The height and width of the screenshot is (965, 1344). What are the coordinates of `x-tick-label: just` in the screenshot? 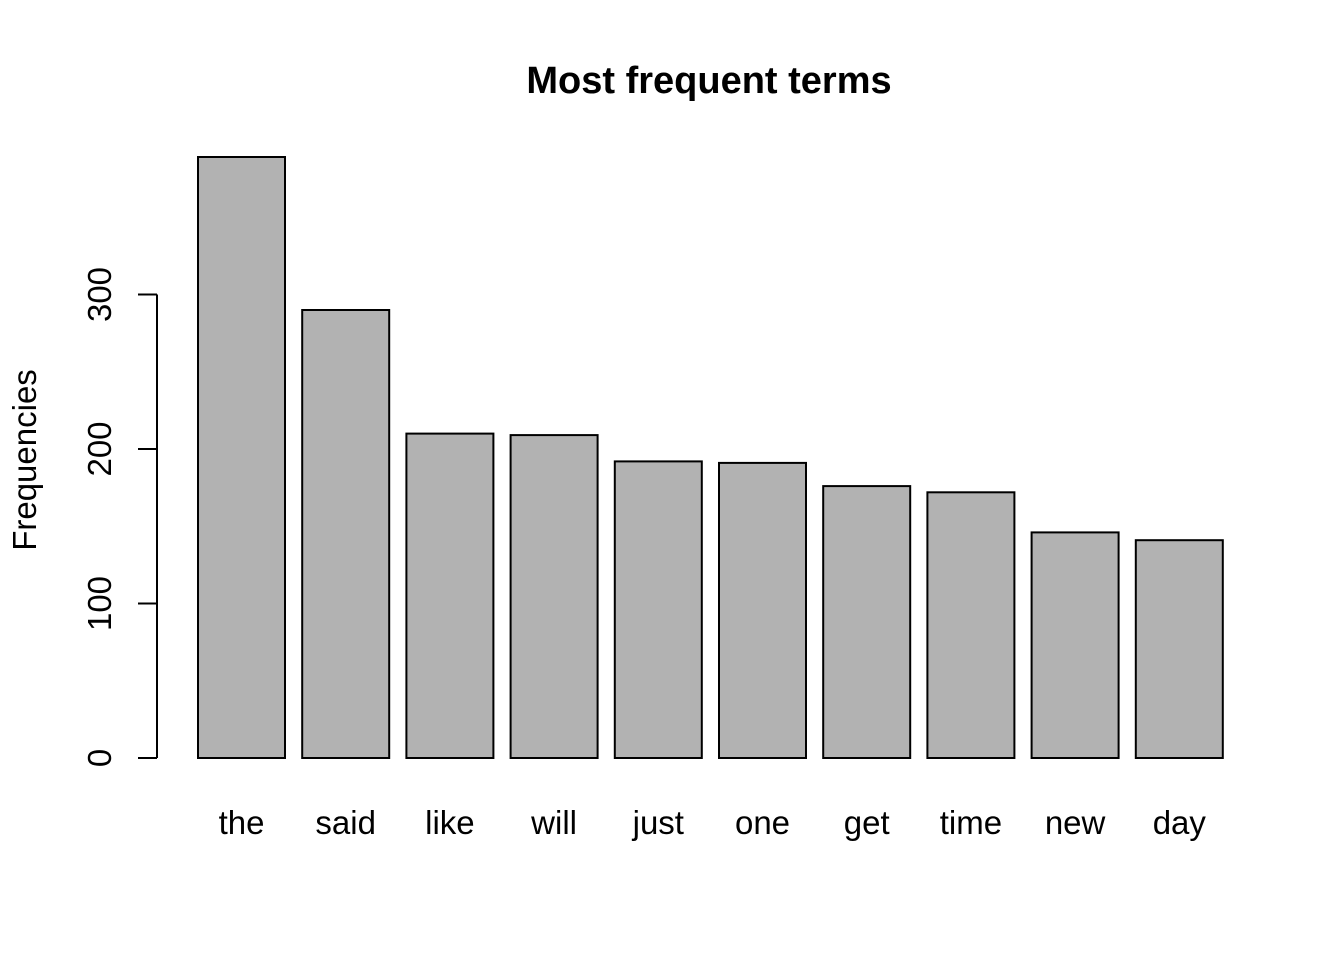 It's located at (658, 822).